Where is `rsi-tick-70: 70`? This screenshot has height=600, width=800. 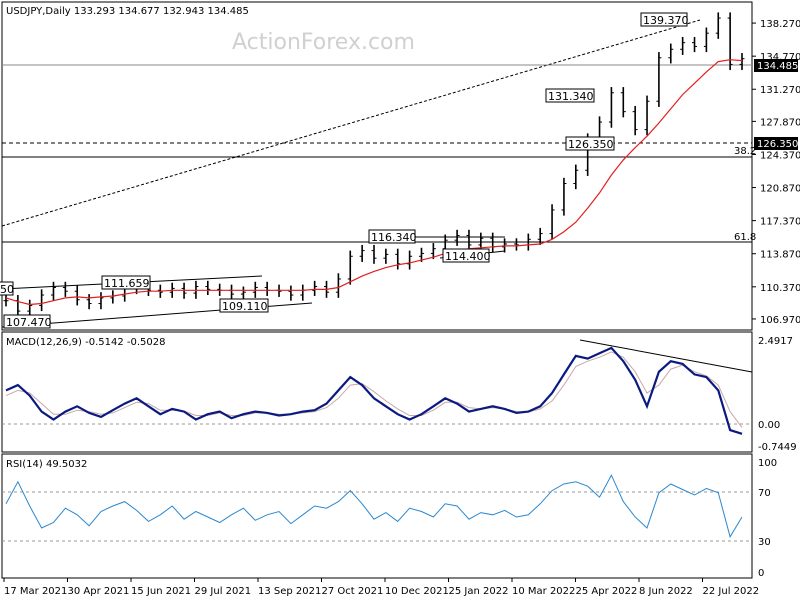
rsi-tick-70: 70 is located at coordinates (764, 493).